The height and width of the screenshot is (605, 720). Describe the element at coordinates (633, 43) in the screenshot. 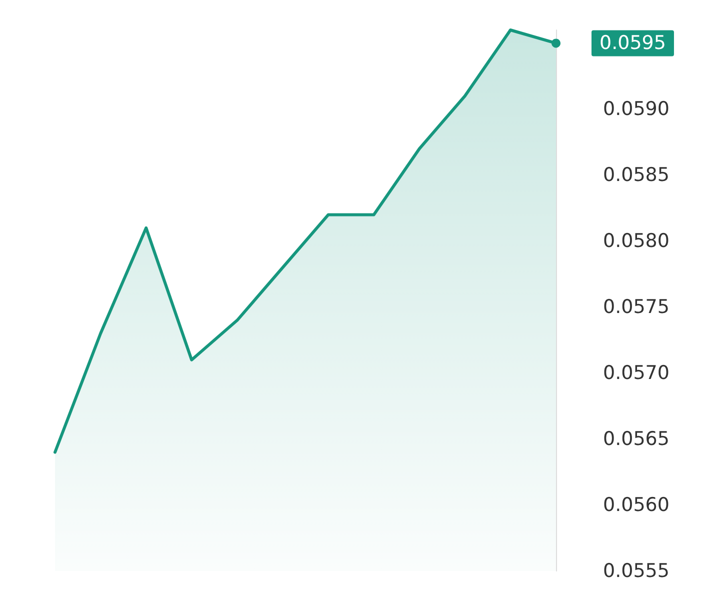

I see `text: 0.0595` at that location.